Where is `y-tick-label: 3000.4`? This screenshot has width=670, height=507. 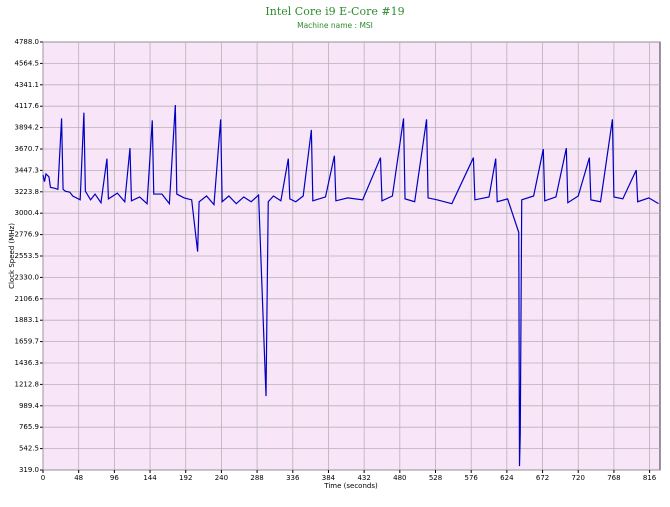 y-tick-label: 3000.4 is located at coordinates (27, 213).